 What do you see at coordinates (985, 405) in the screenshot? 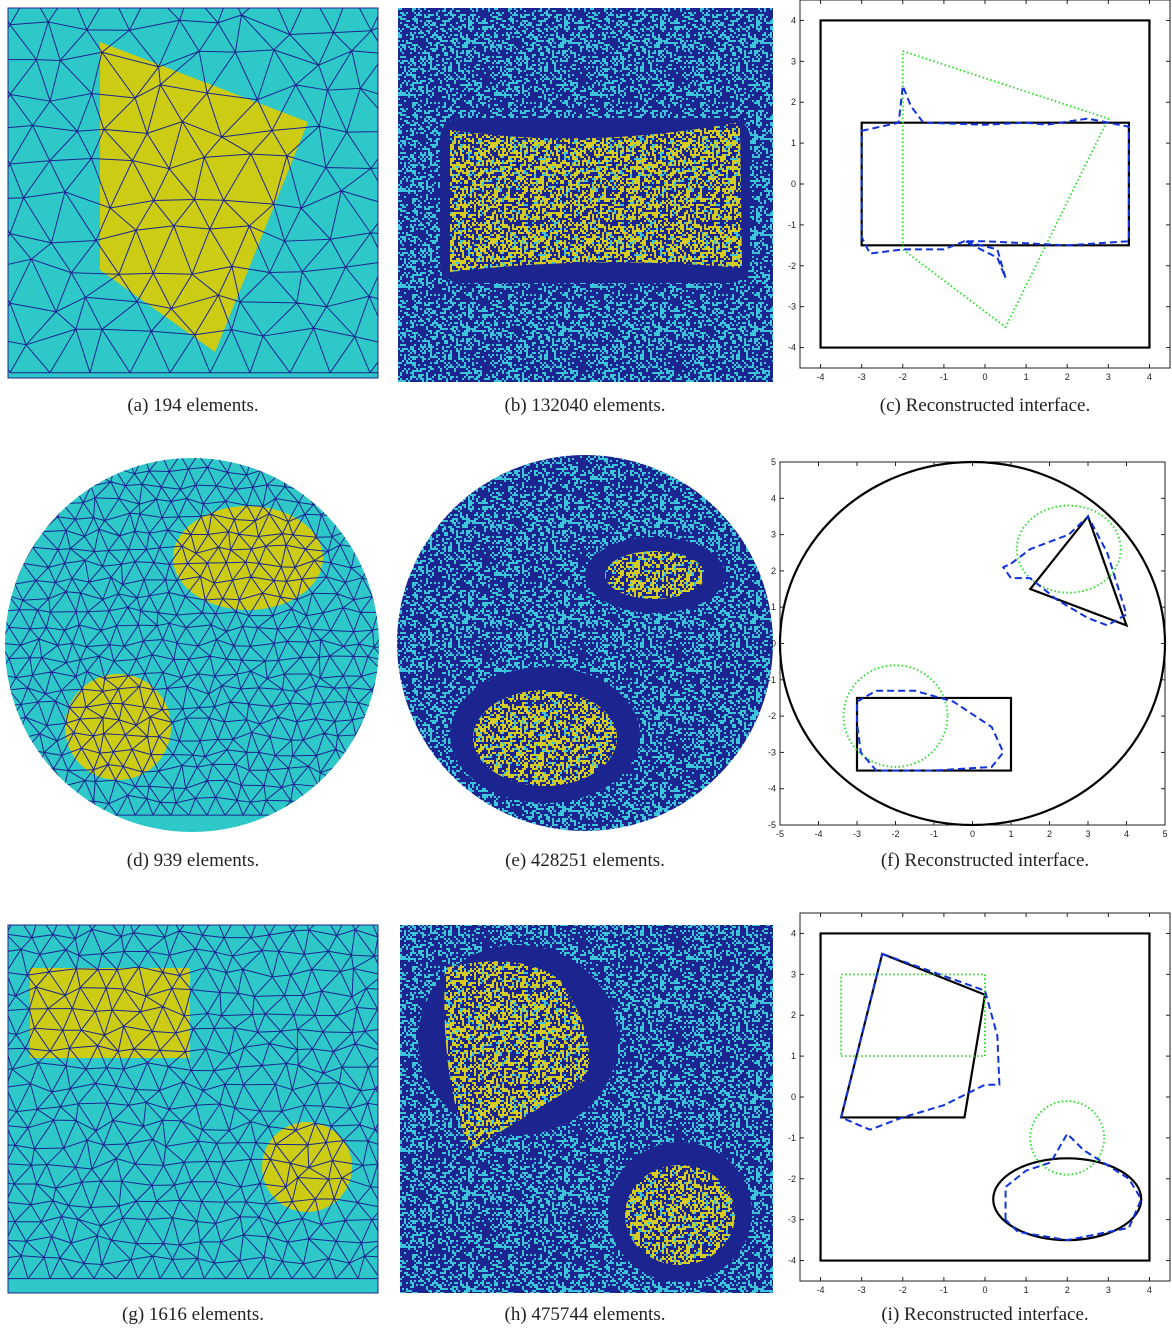
I see `caption: (c) Reconstructed interface.` at bounding box center [985, 405].